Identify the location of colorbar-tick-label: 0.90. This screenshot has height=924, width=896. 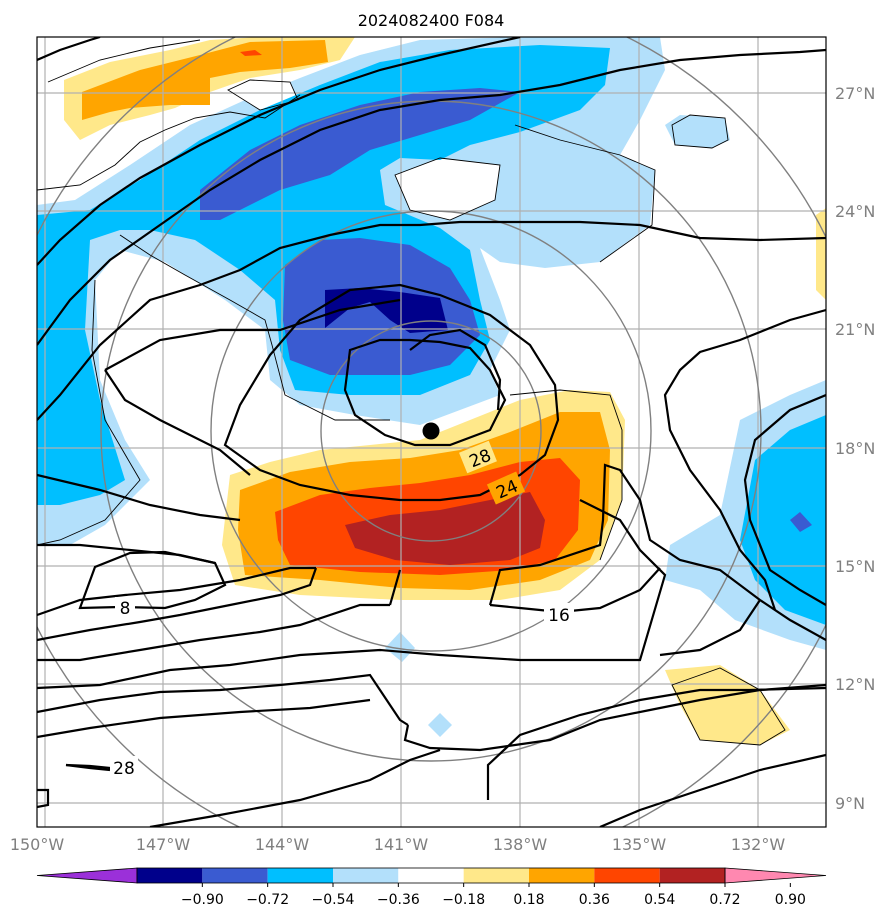
(790, 900).